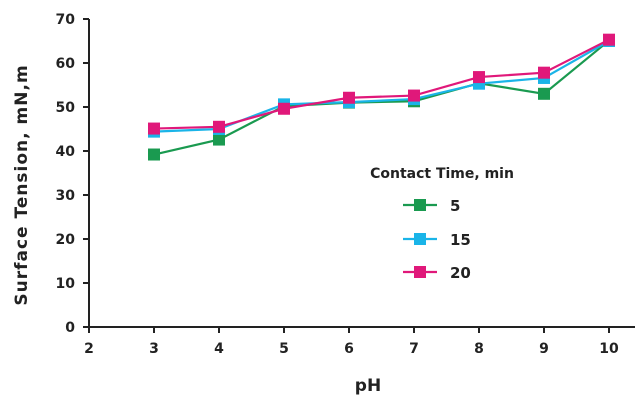 This screenshot has width=636, height=399. Describe the element at coordinates (442, 224) in the screenshot. I see `legend: Contact Time, min 5 15 20` at that location.